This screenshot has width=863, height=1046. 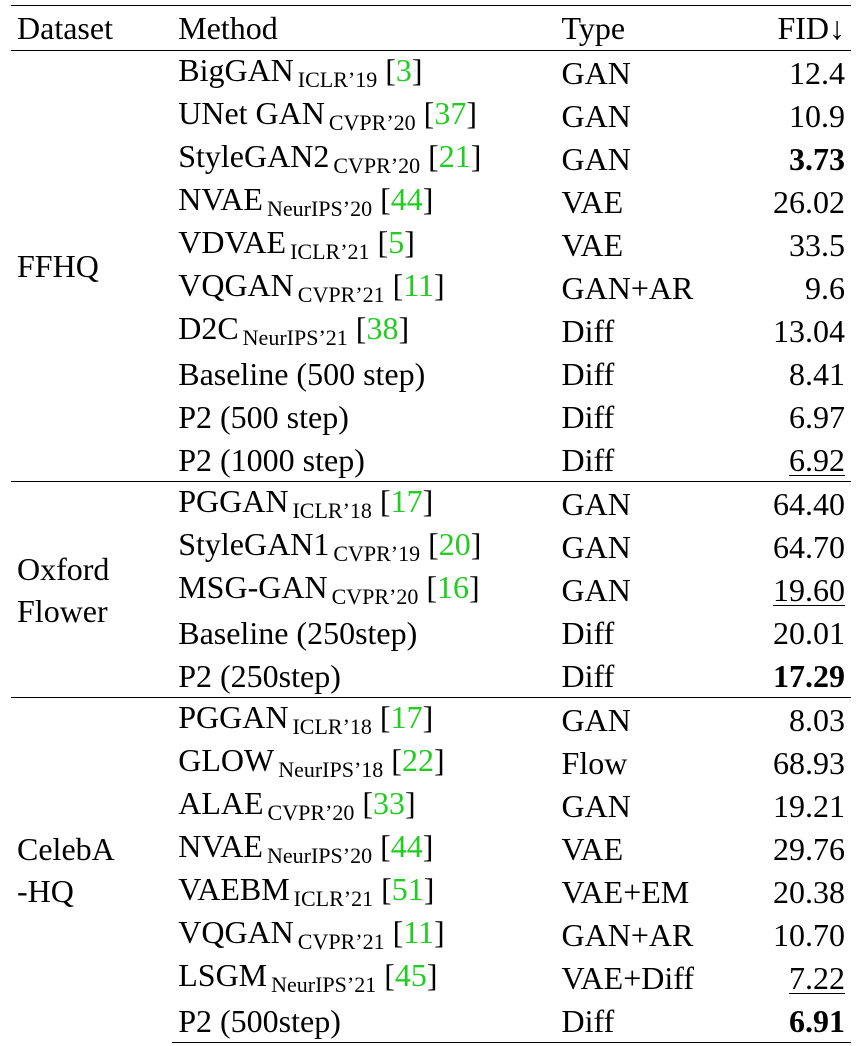 I want to click on citation: [3], so click(x=404, y=70).